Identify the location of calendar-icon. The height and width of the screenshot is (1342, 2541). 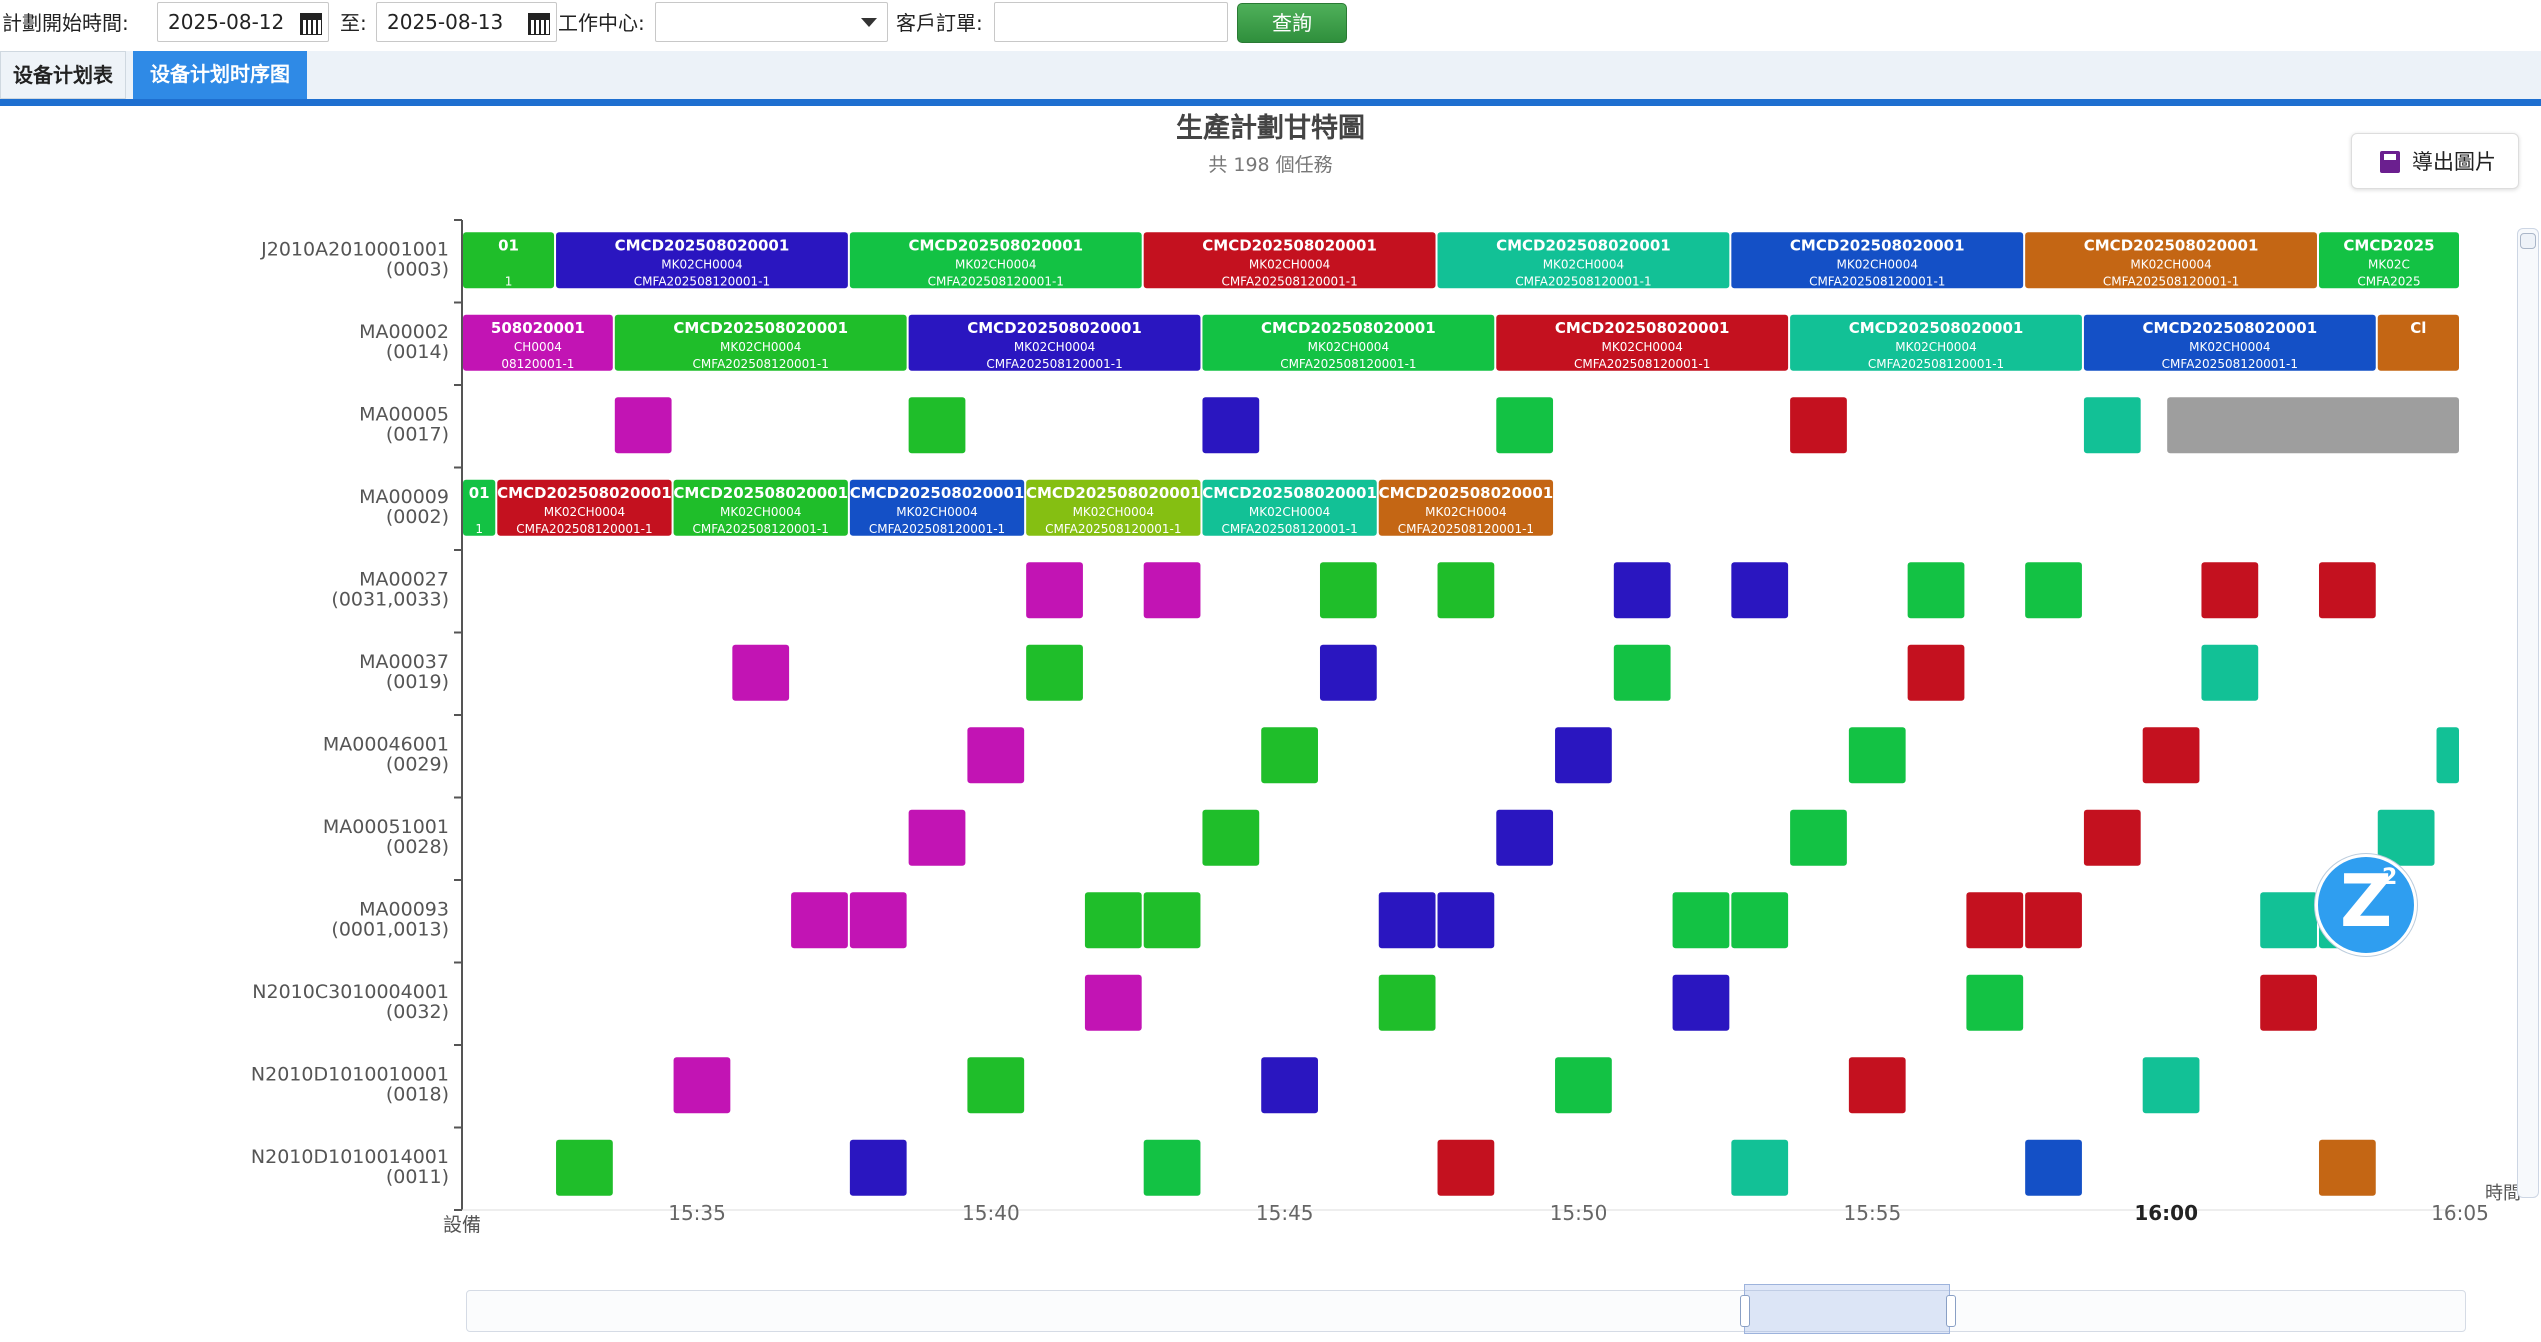
(311, 22).